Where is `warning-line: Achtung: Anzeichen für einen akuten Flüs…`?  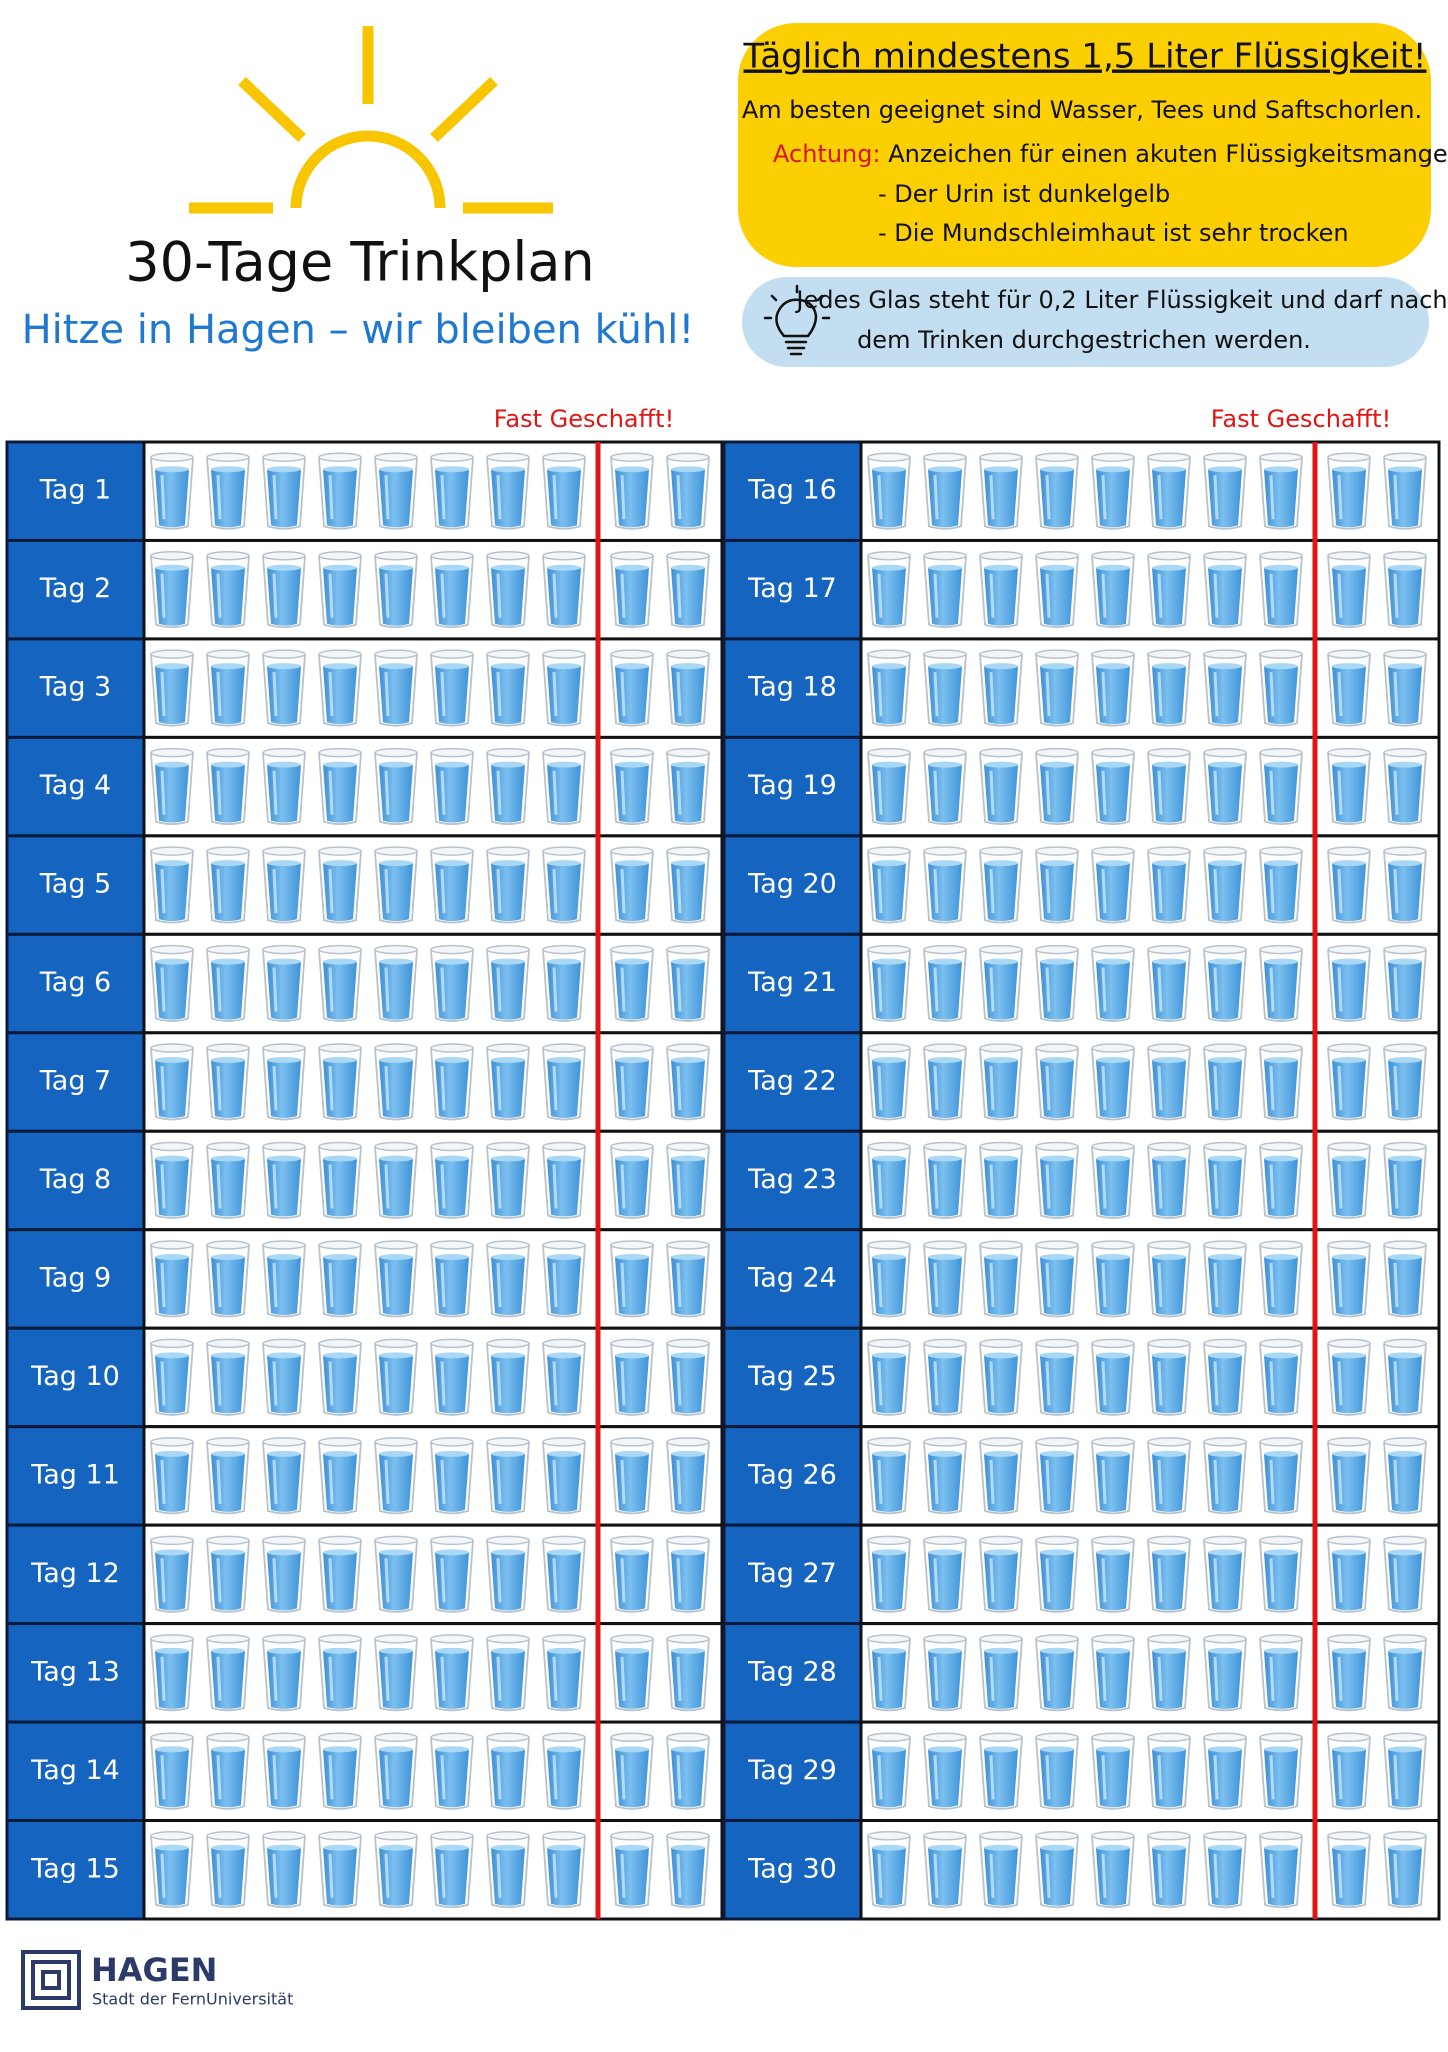
warning-line: Achtung: Anzeichen für einen akuten Flüs… is located at coordinates (1110, 154).